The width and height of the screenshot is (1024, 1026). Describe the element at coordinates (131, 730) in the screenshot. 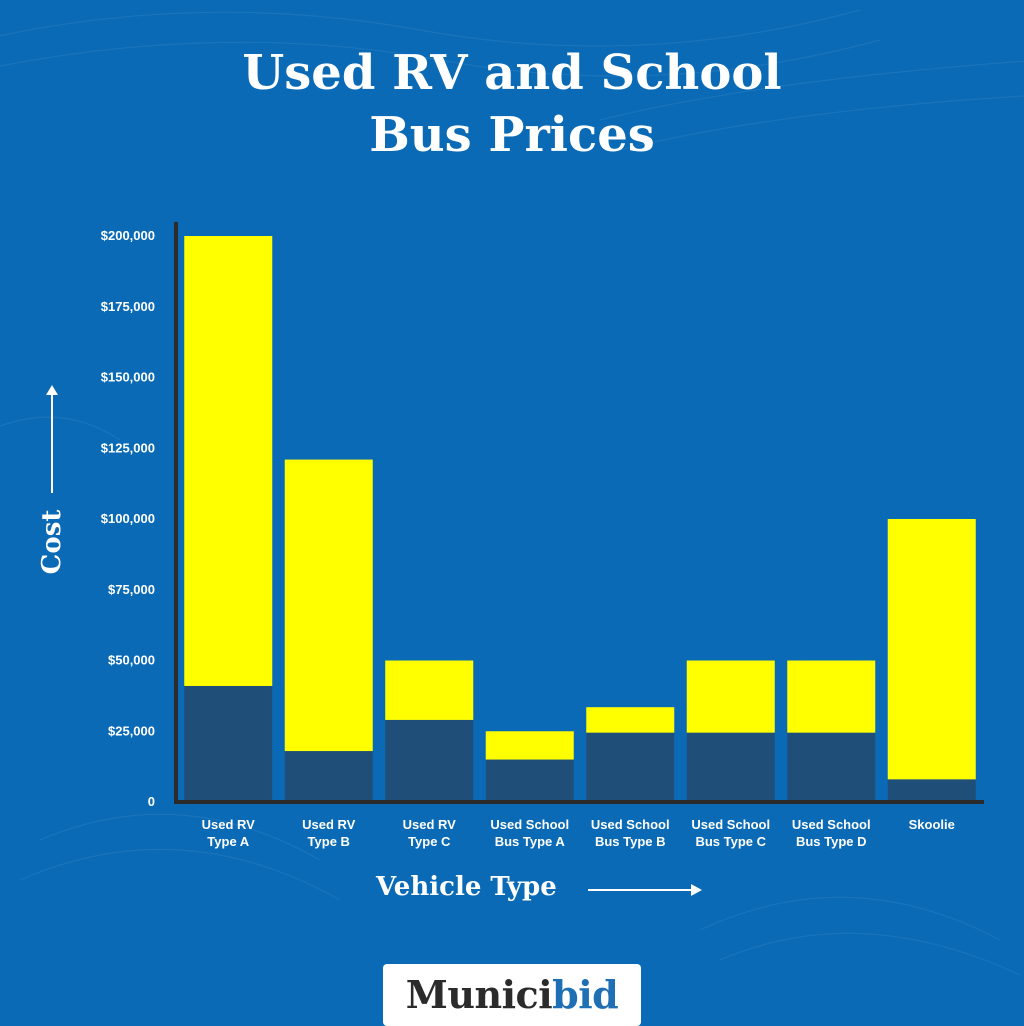

I see `y-tick-label-2: $25,000` at that location.